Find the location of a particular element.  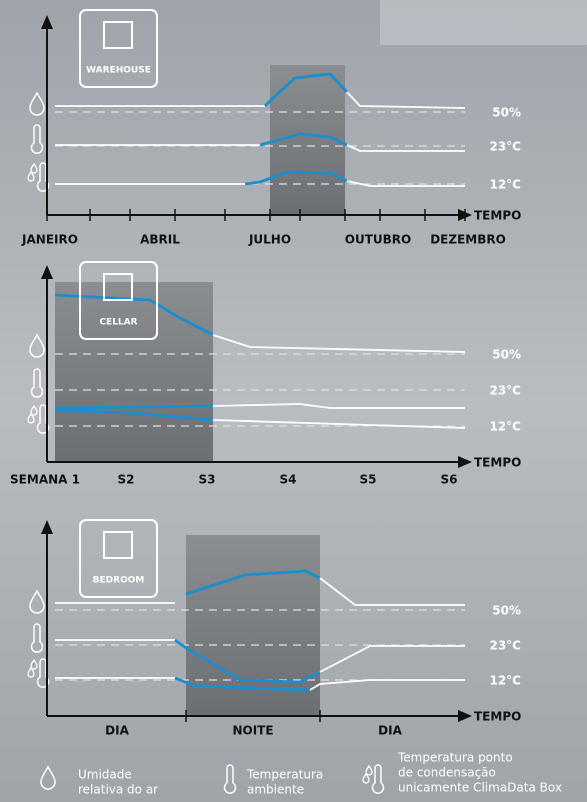

x-label: S2 is located at coordinates (126, 480).